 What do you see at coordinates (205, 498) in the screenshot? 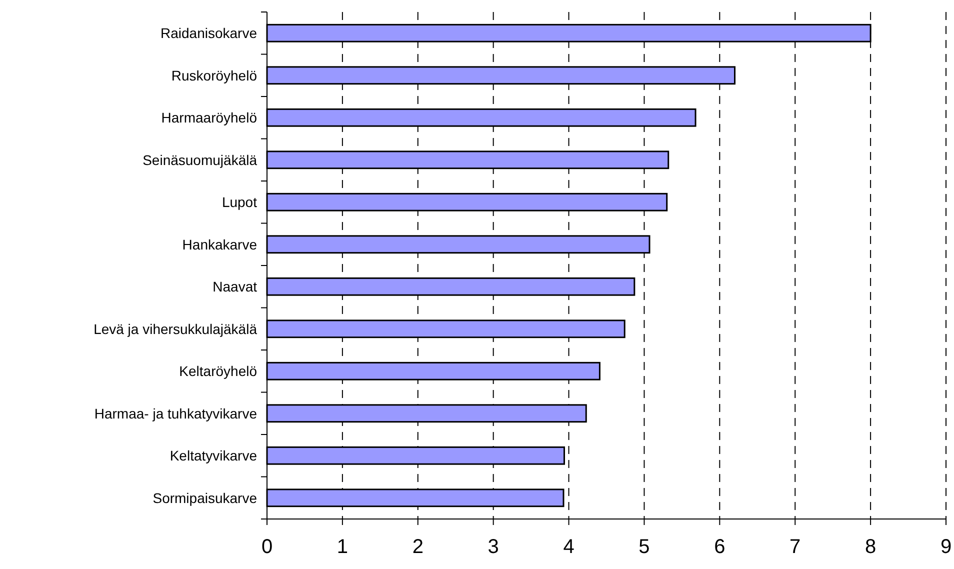
I see `y-tick-label: Sormipaisukarve` at bounding box center [205, 498].